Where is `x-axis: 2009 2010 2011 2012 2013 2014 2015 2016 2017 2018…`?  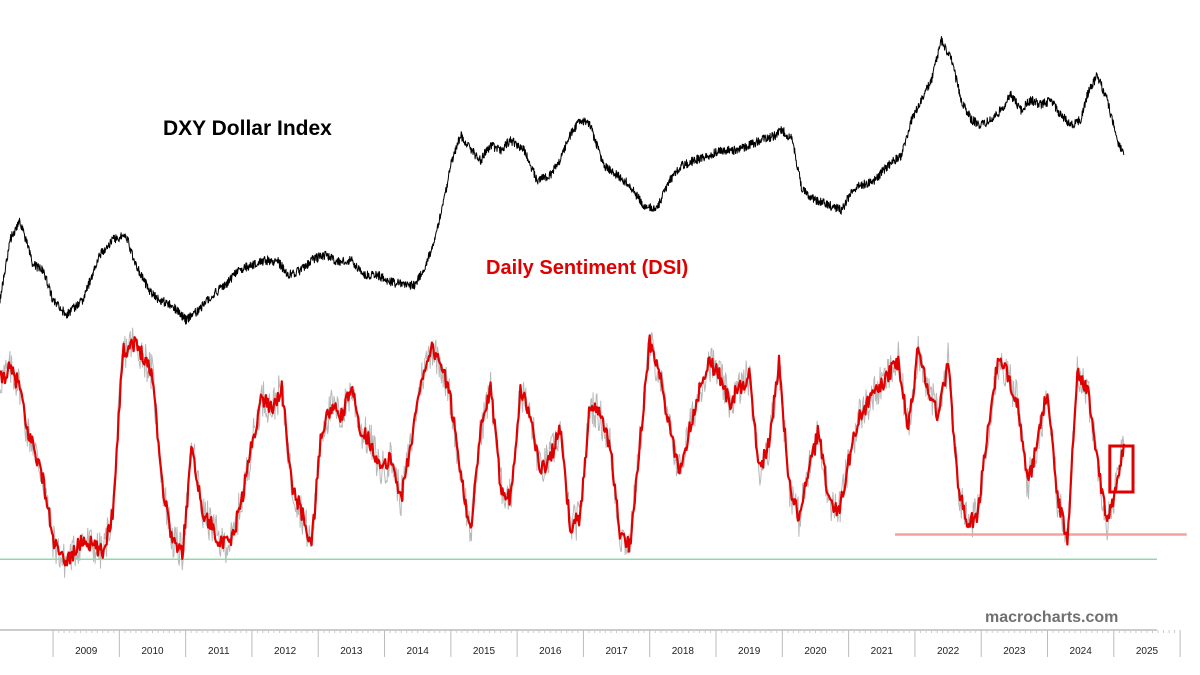 x-axis: 2009 2010 2011 2012 2013 2014 2015 2016 2017 2018… is located at coordinates (590, 643).